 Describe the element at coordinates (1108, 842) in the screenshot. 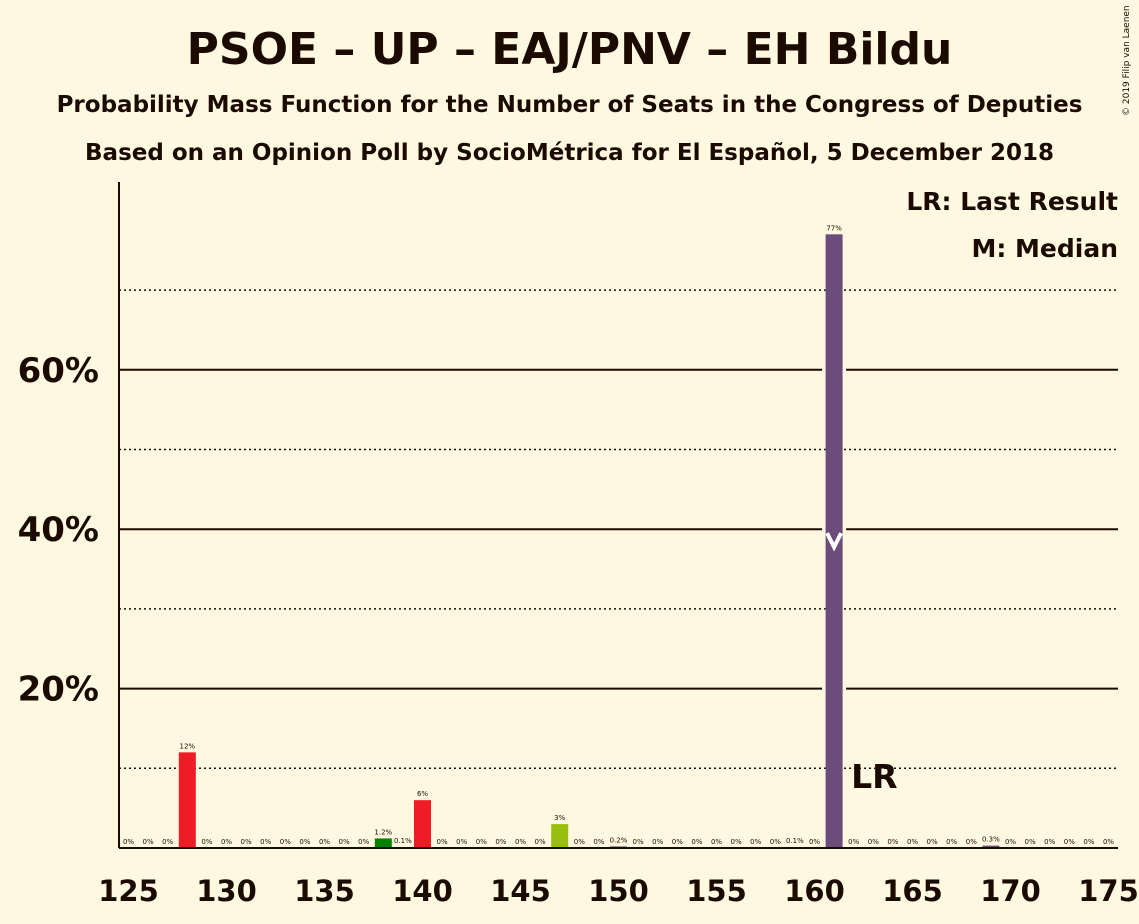

I see `data-label-seat-175: 0%` at that location.